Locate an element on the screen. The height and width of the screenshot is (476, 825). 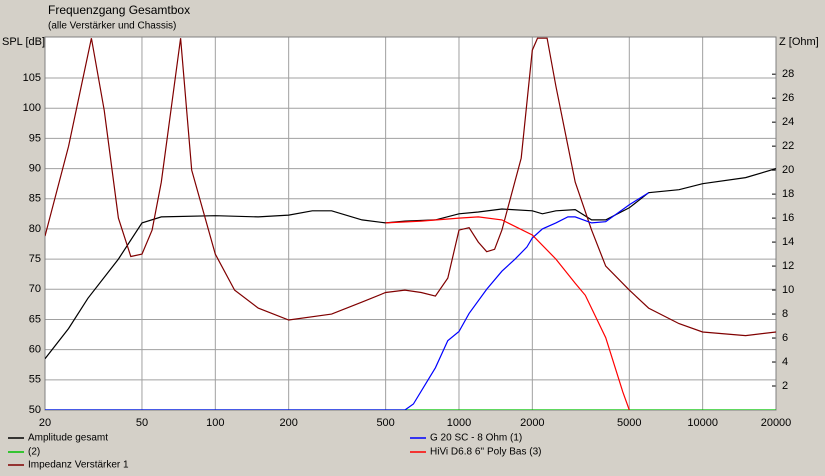
x-tick-label: 20000 is located at coordinates (776, 423).